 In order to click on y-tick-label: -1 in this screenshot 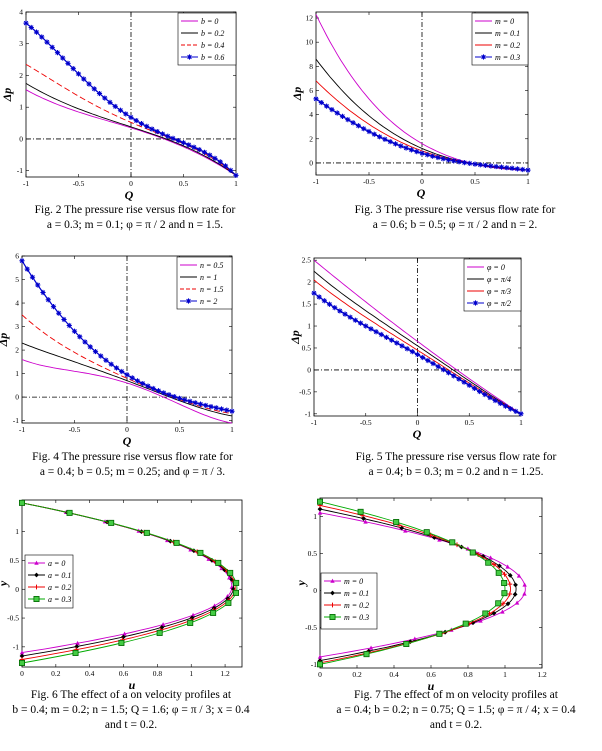, I will do `click(20, 170)`.